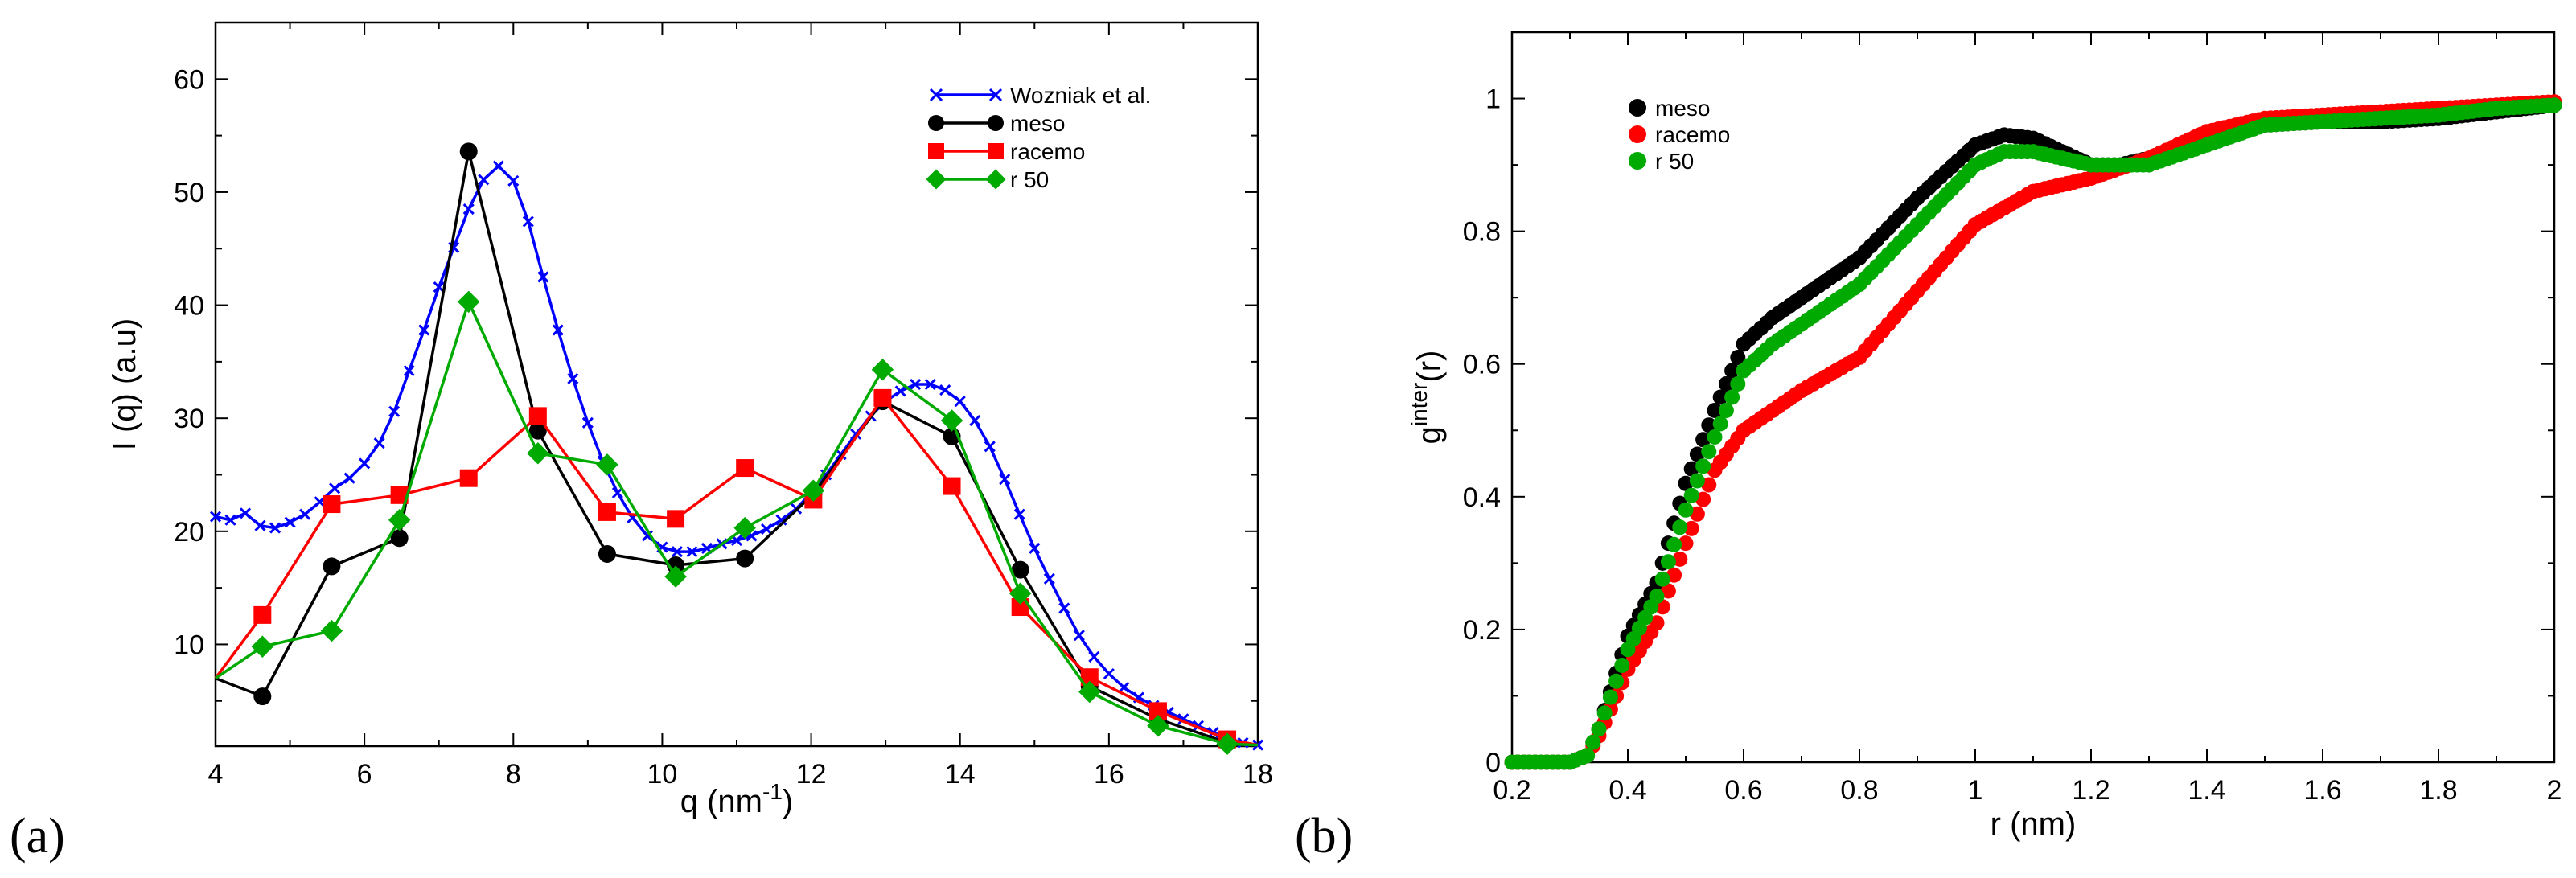 This screenshot has height=878, width=2576. Describe the element at coordinates (2554, 791) in the screenshot. I see `chart-b-x-tick-label: 2` at that location.